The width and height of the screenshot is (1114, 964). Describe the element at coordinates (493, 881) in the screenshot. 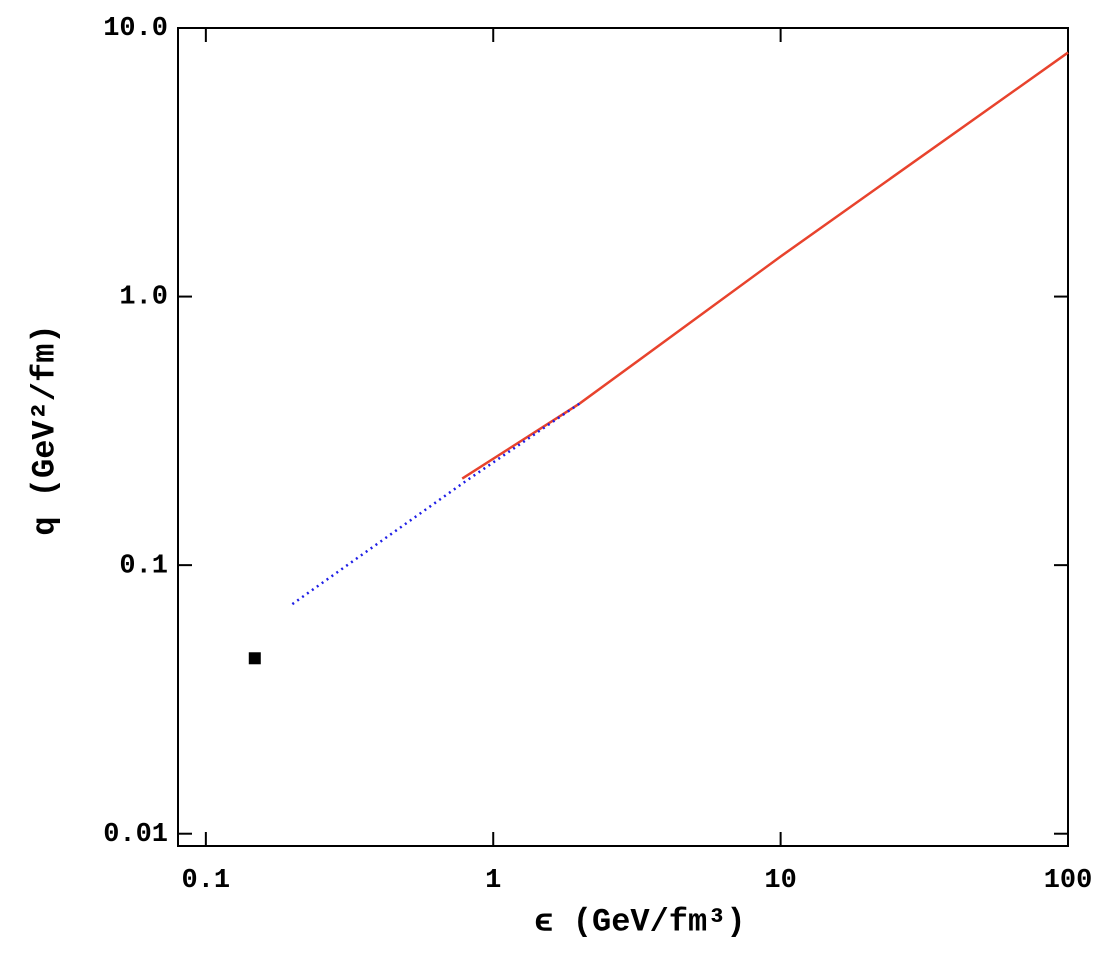

I see `x-tick-label: 1` at that location.